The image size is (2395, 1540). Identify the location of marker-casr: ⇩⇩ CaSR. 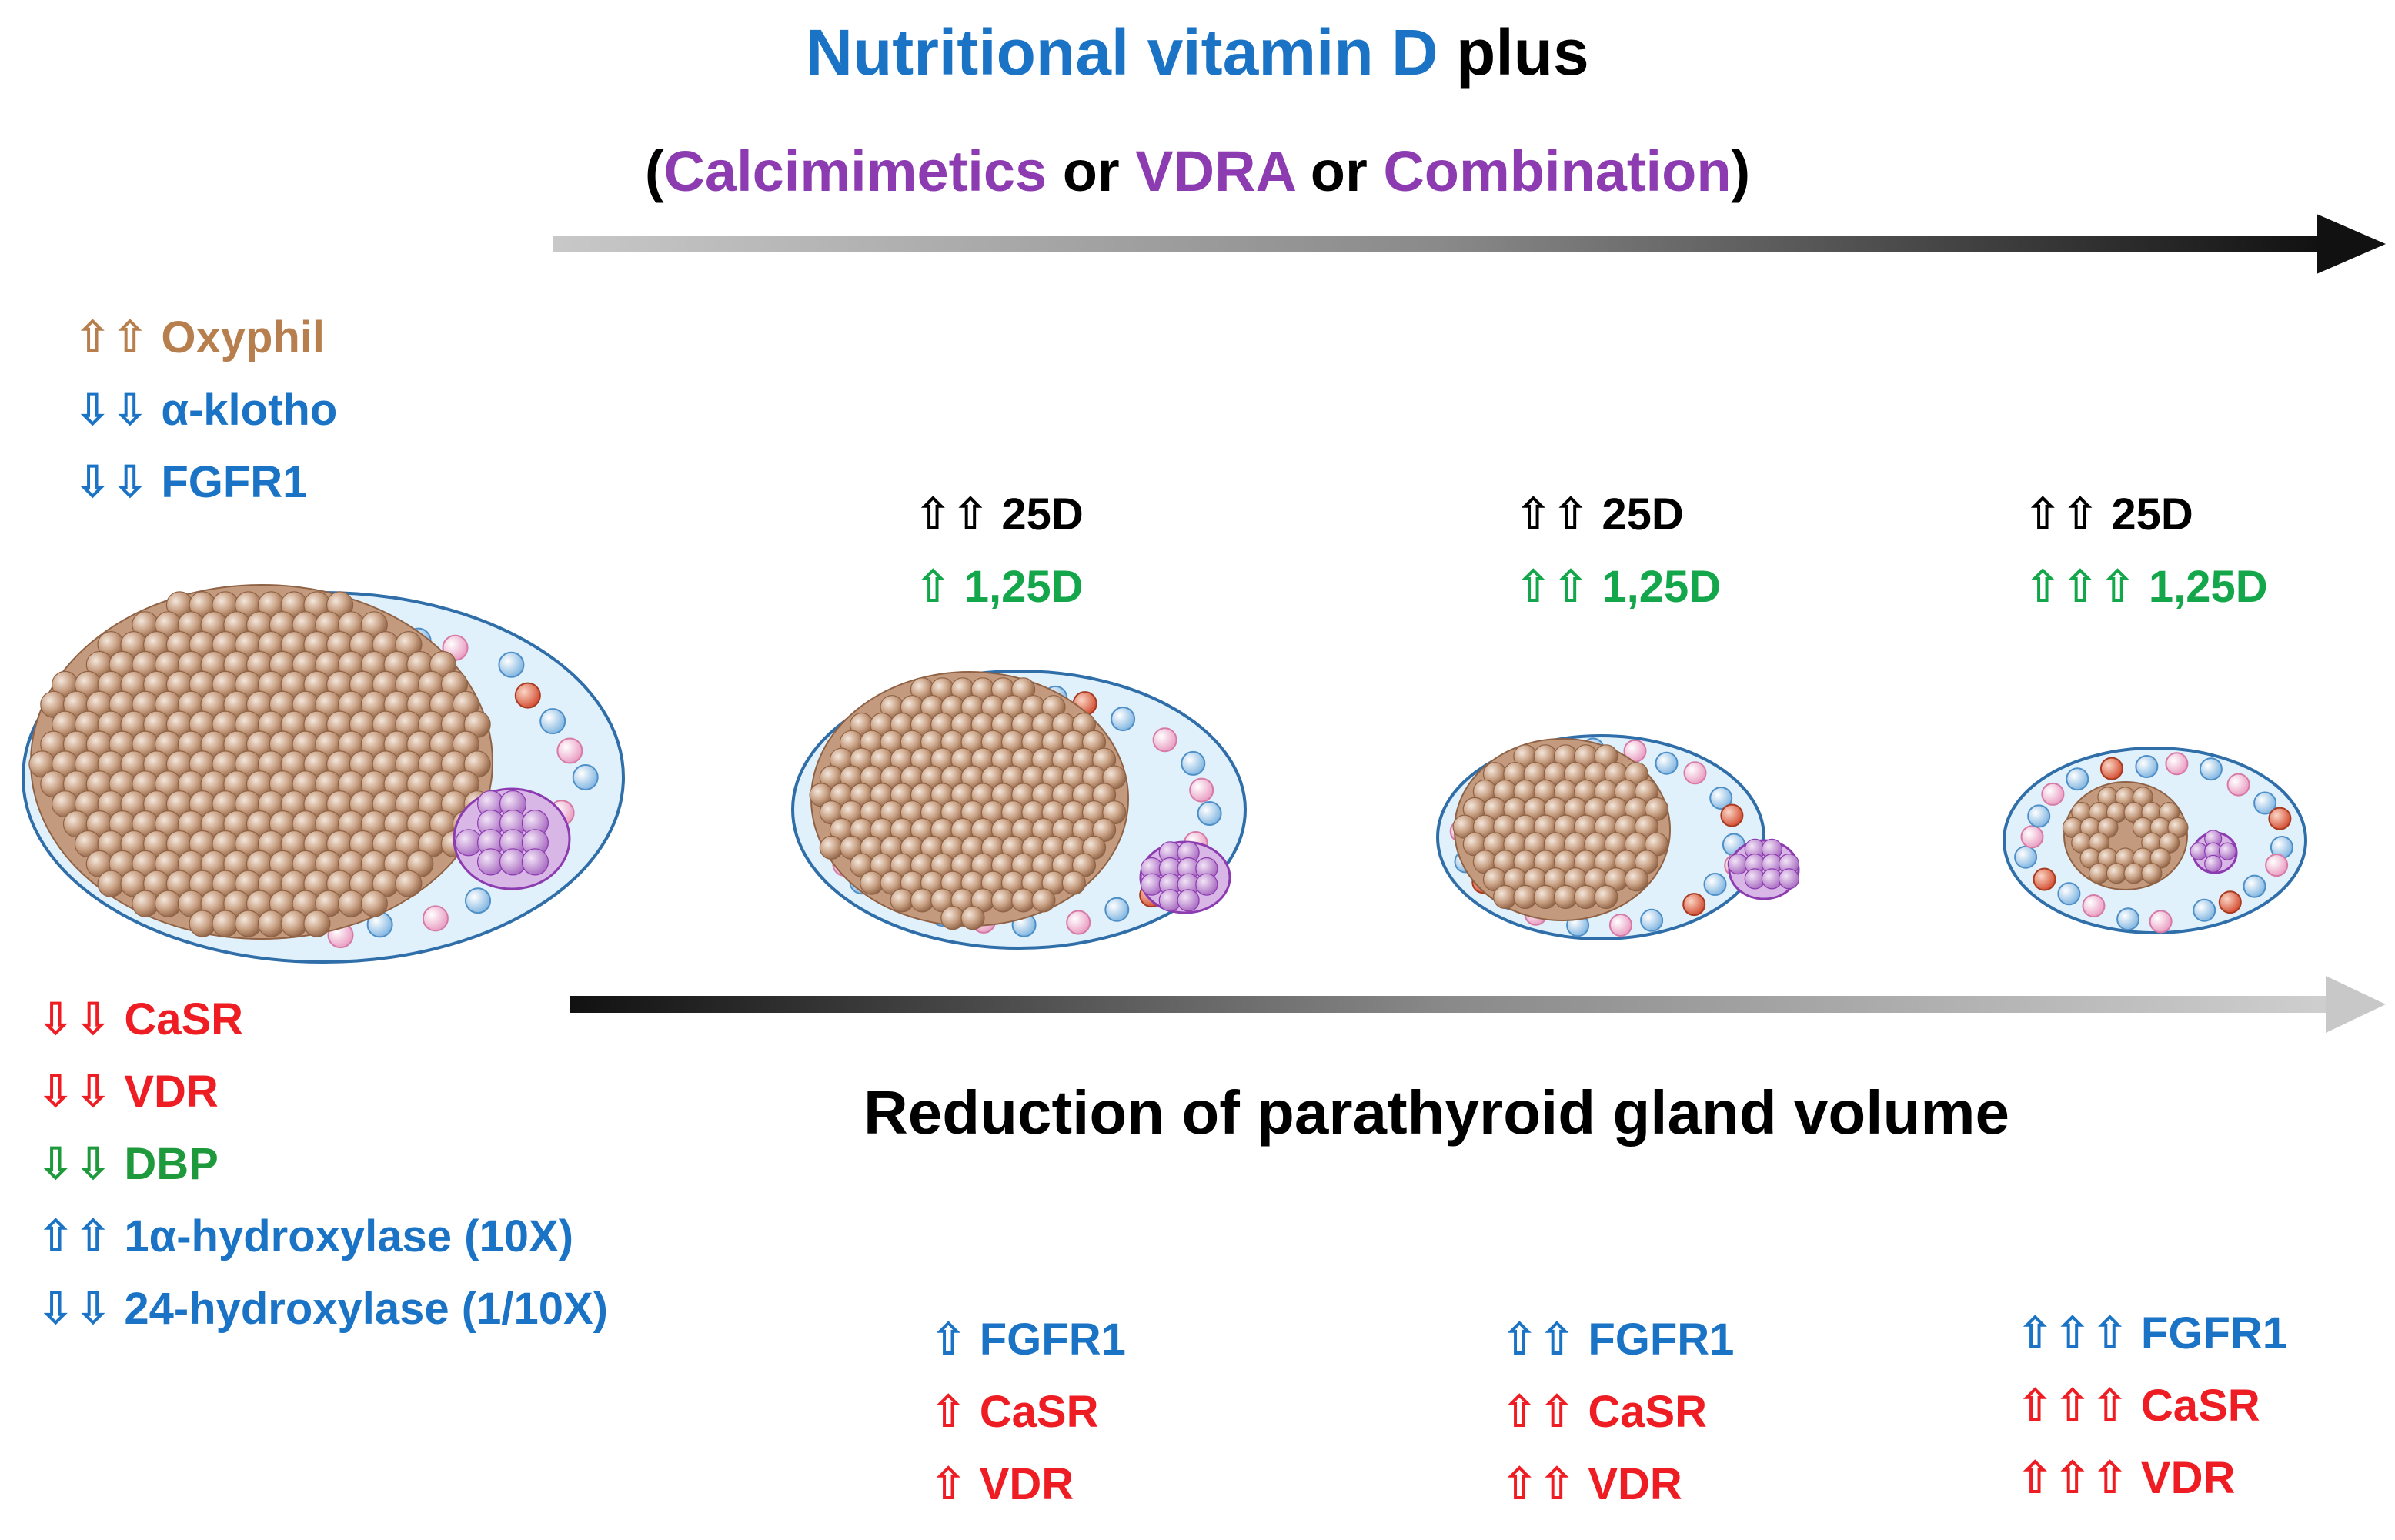
(322, 1033).